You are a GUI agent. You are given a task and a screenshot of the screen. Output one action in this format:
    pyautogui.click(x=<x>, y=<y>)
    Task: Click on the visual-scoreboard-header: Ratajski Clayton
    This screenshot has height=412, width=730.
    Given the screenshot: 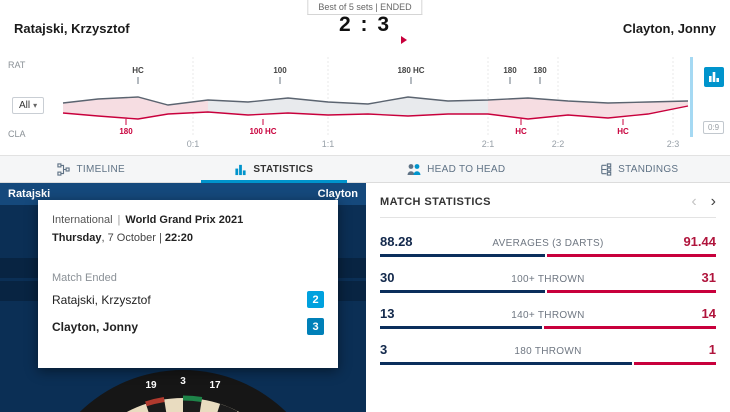 What is the action you would take?
    pyautogui.click(x=183, y=194)
    